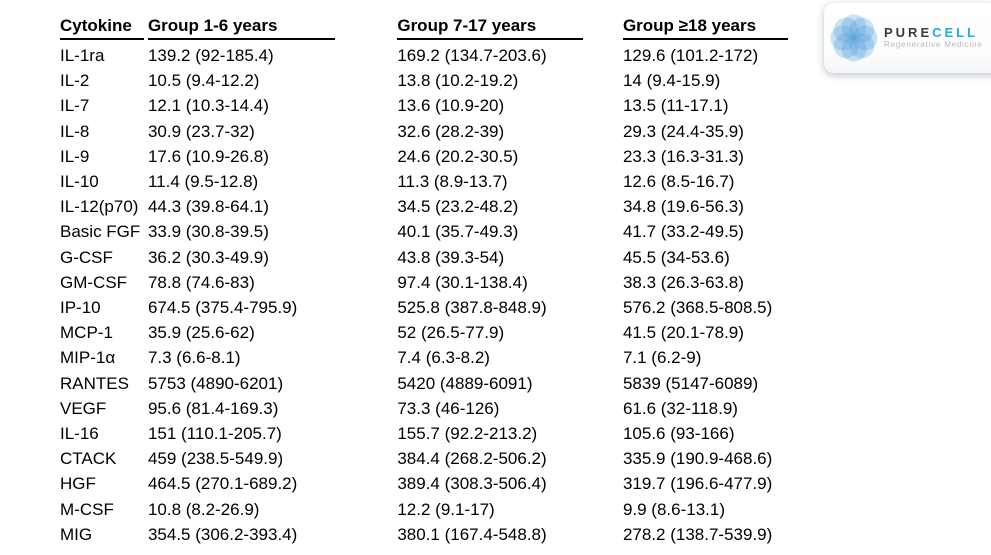  What do you see at coordinates (86, 333) in the screenshot?
I see `cytokine-name-cell: MCP-1` at bounding box center [86, 333].